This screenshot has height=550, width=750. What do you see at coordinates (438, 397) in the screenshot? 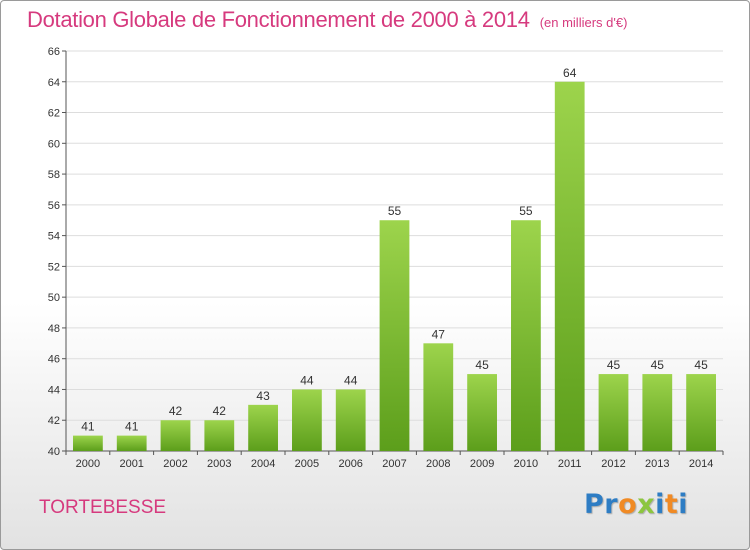
I see `bar-2008` at bounding box center [438, 397].